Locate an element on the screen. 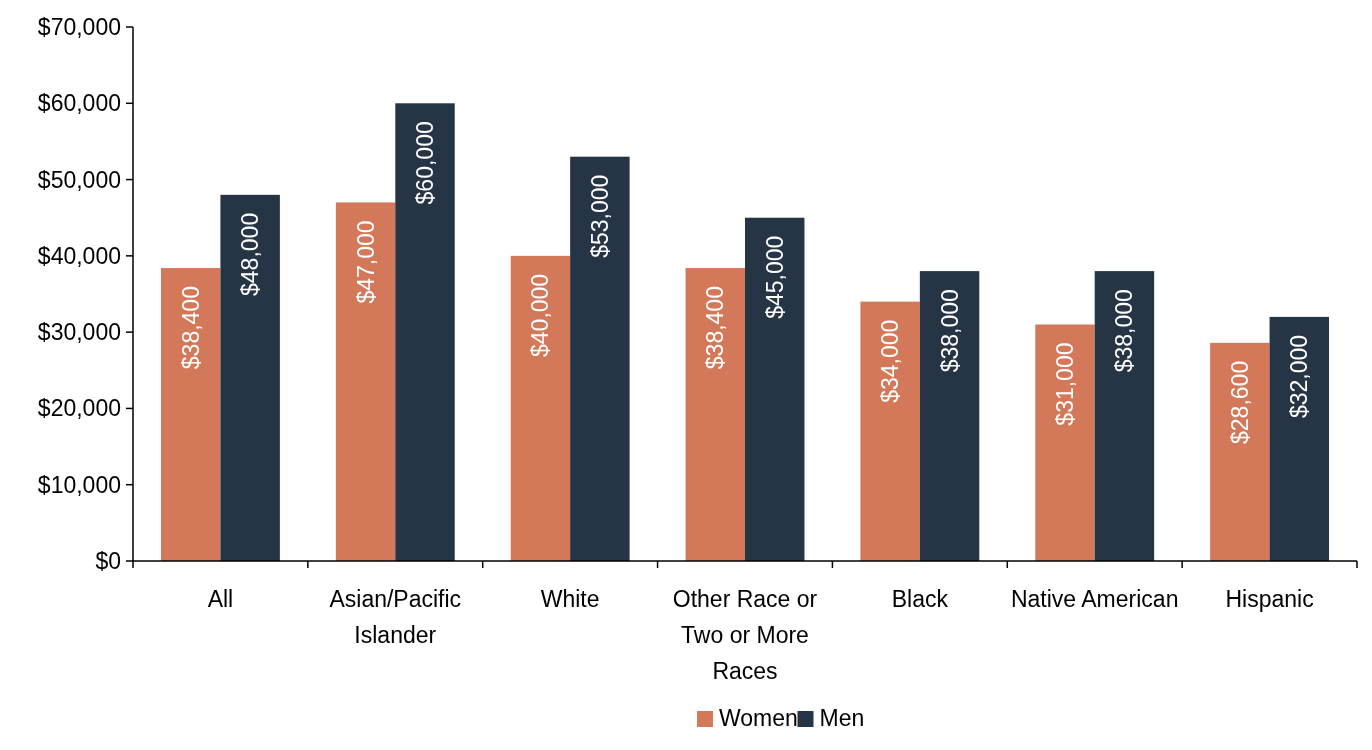 The height and width of the screenshot is (750, 1372). x-tick-label: Other Race or Two or More Races is located at coordinates (745, 635).